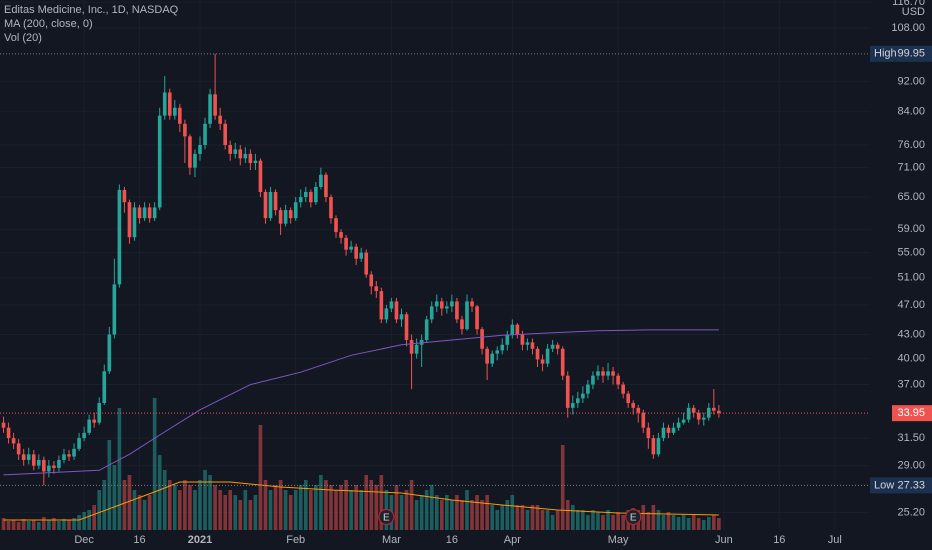  Describe the element at coordinates (835, 540) in the screenshot. I see `x-tick-label: Jul` at that location.